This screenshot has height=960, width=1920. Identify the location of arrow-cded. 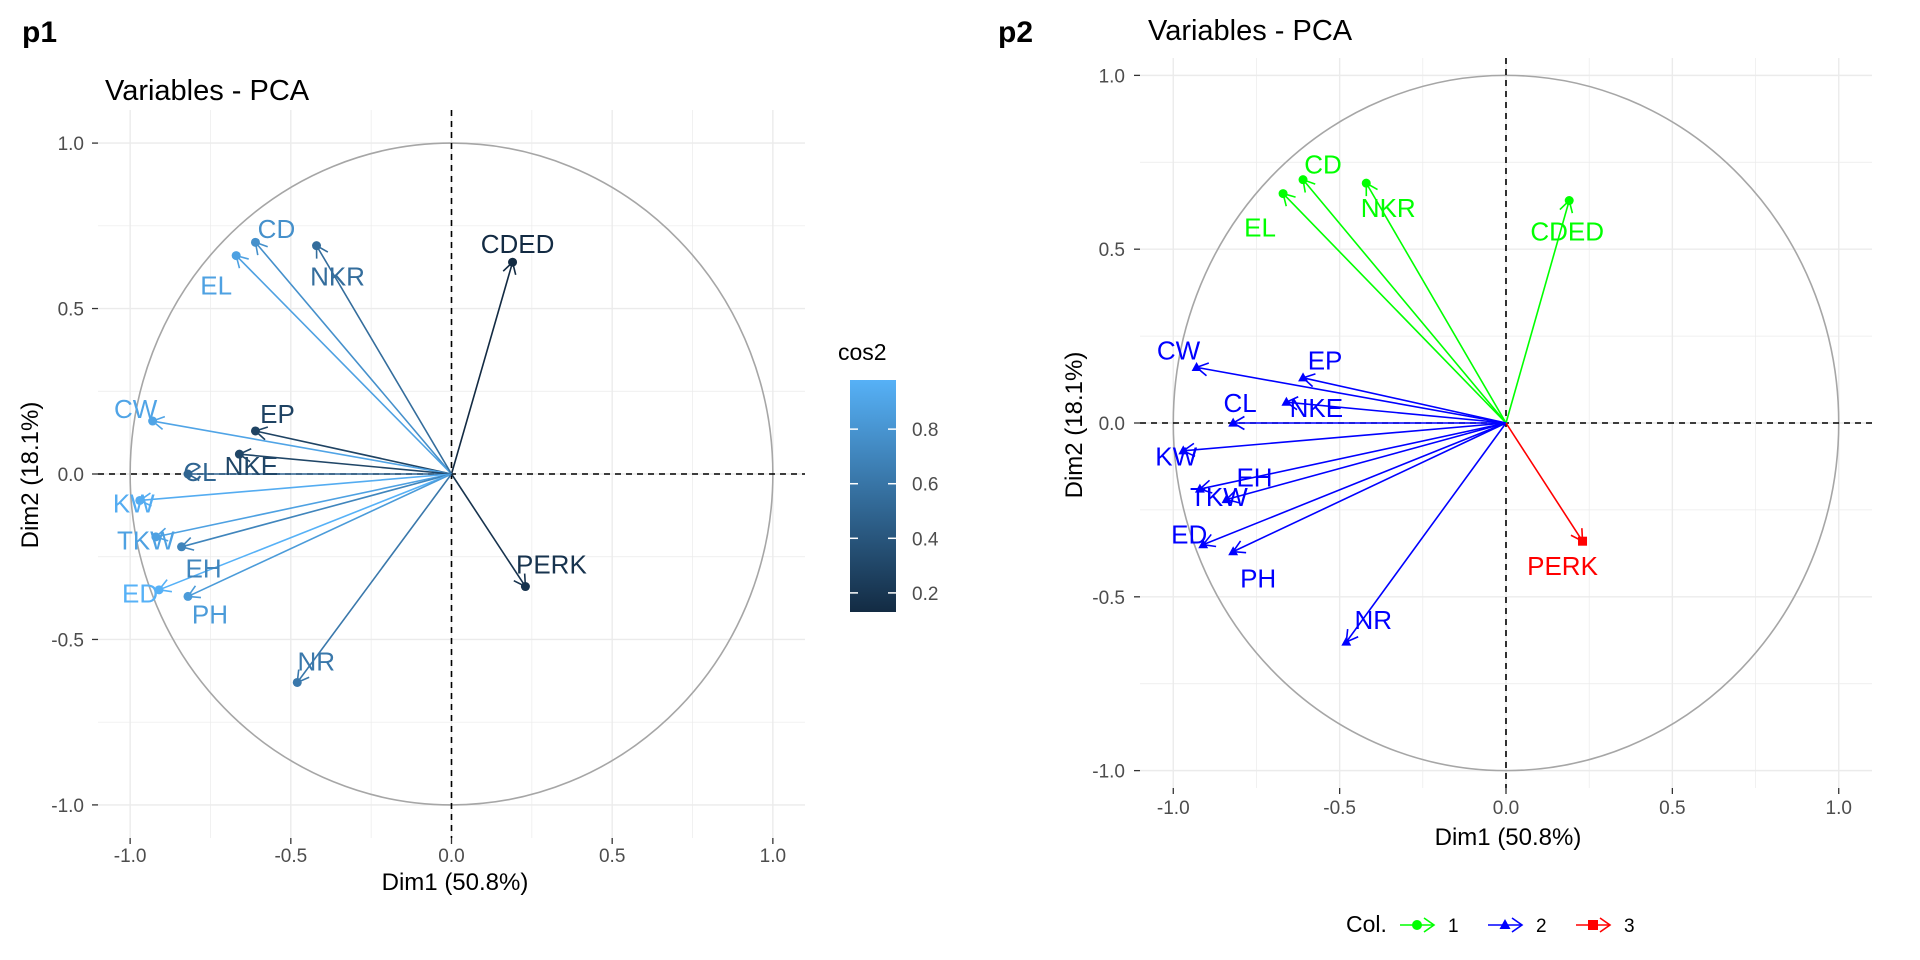
(1537, 312).